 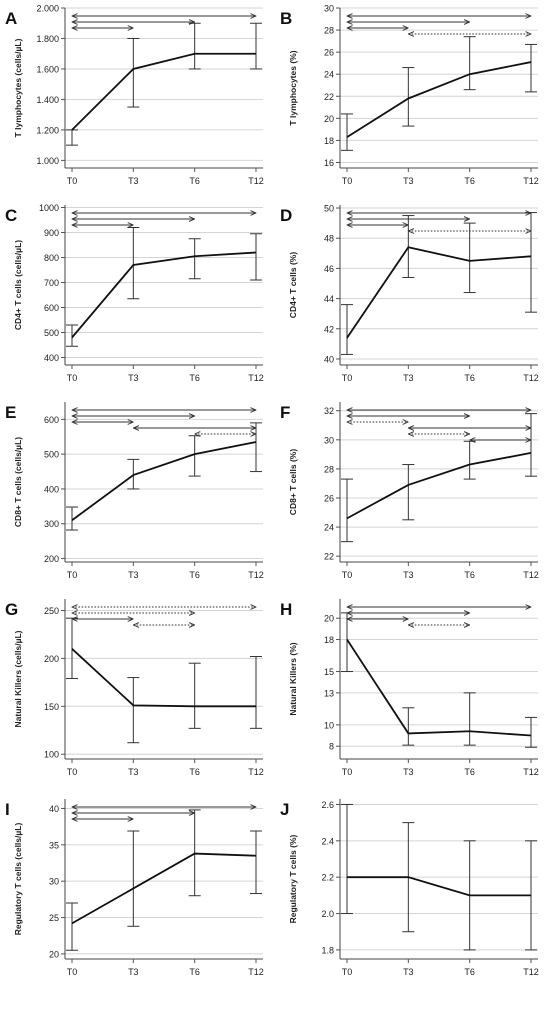 What do you see at coordinates (327, 914) in the screenshot?
I see `y-tick-label: 2.0` at bounding box center [327, 914].